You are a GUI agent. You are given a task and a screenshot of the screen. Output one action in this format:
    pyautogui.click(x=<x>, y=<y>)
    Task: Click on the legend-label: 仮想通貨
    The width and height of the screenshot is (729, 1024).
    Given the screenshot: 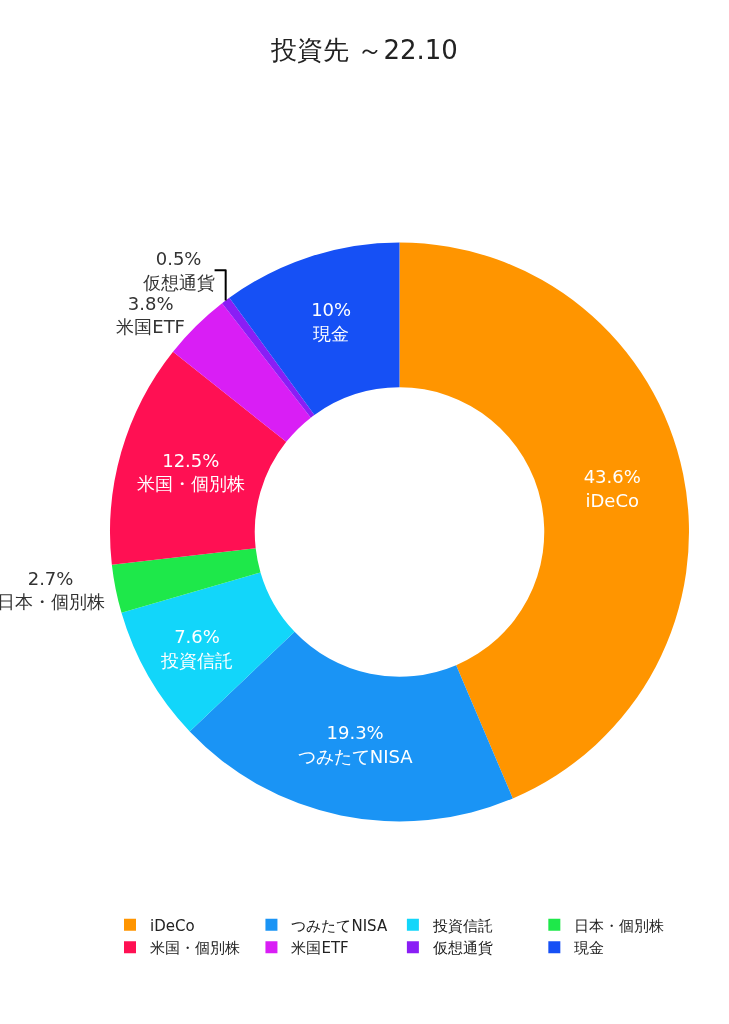 What is the action you would take?
    pyautogui.click(x=462, y=948)
    